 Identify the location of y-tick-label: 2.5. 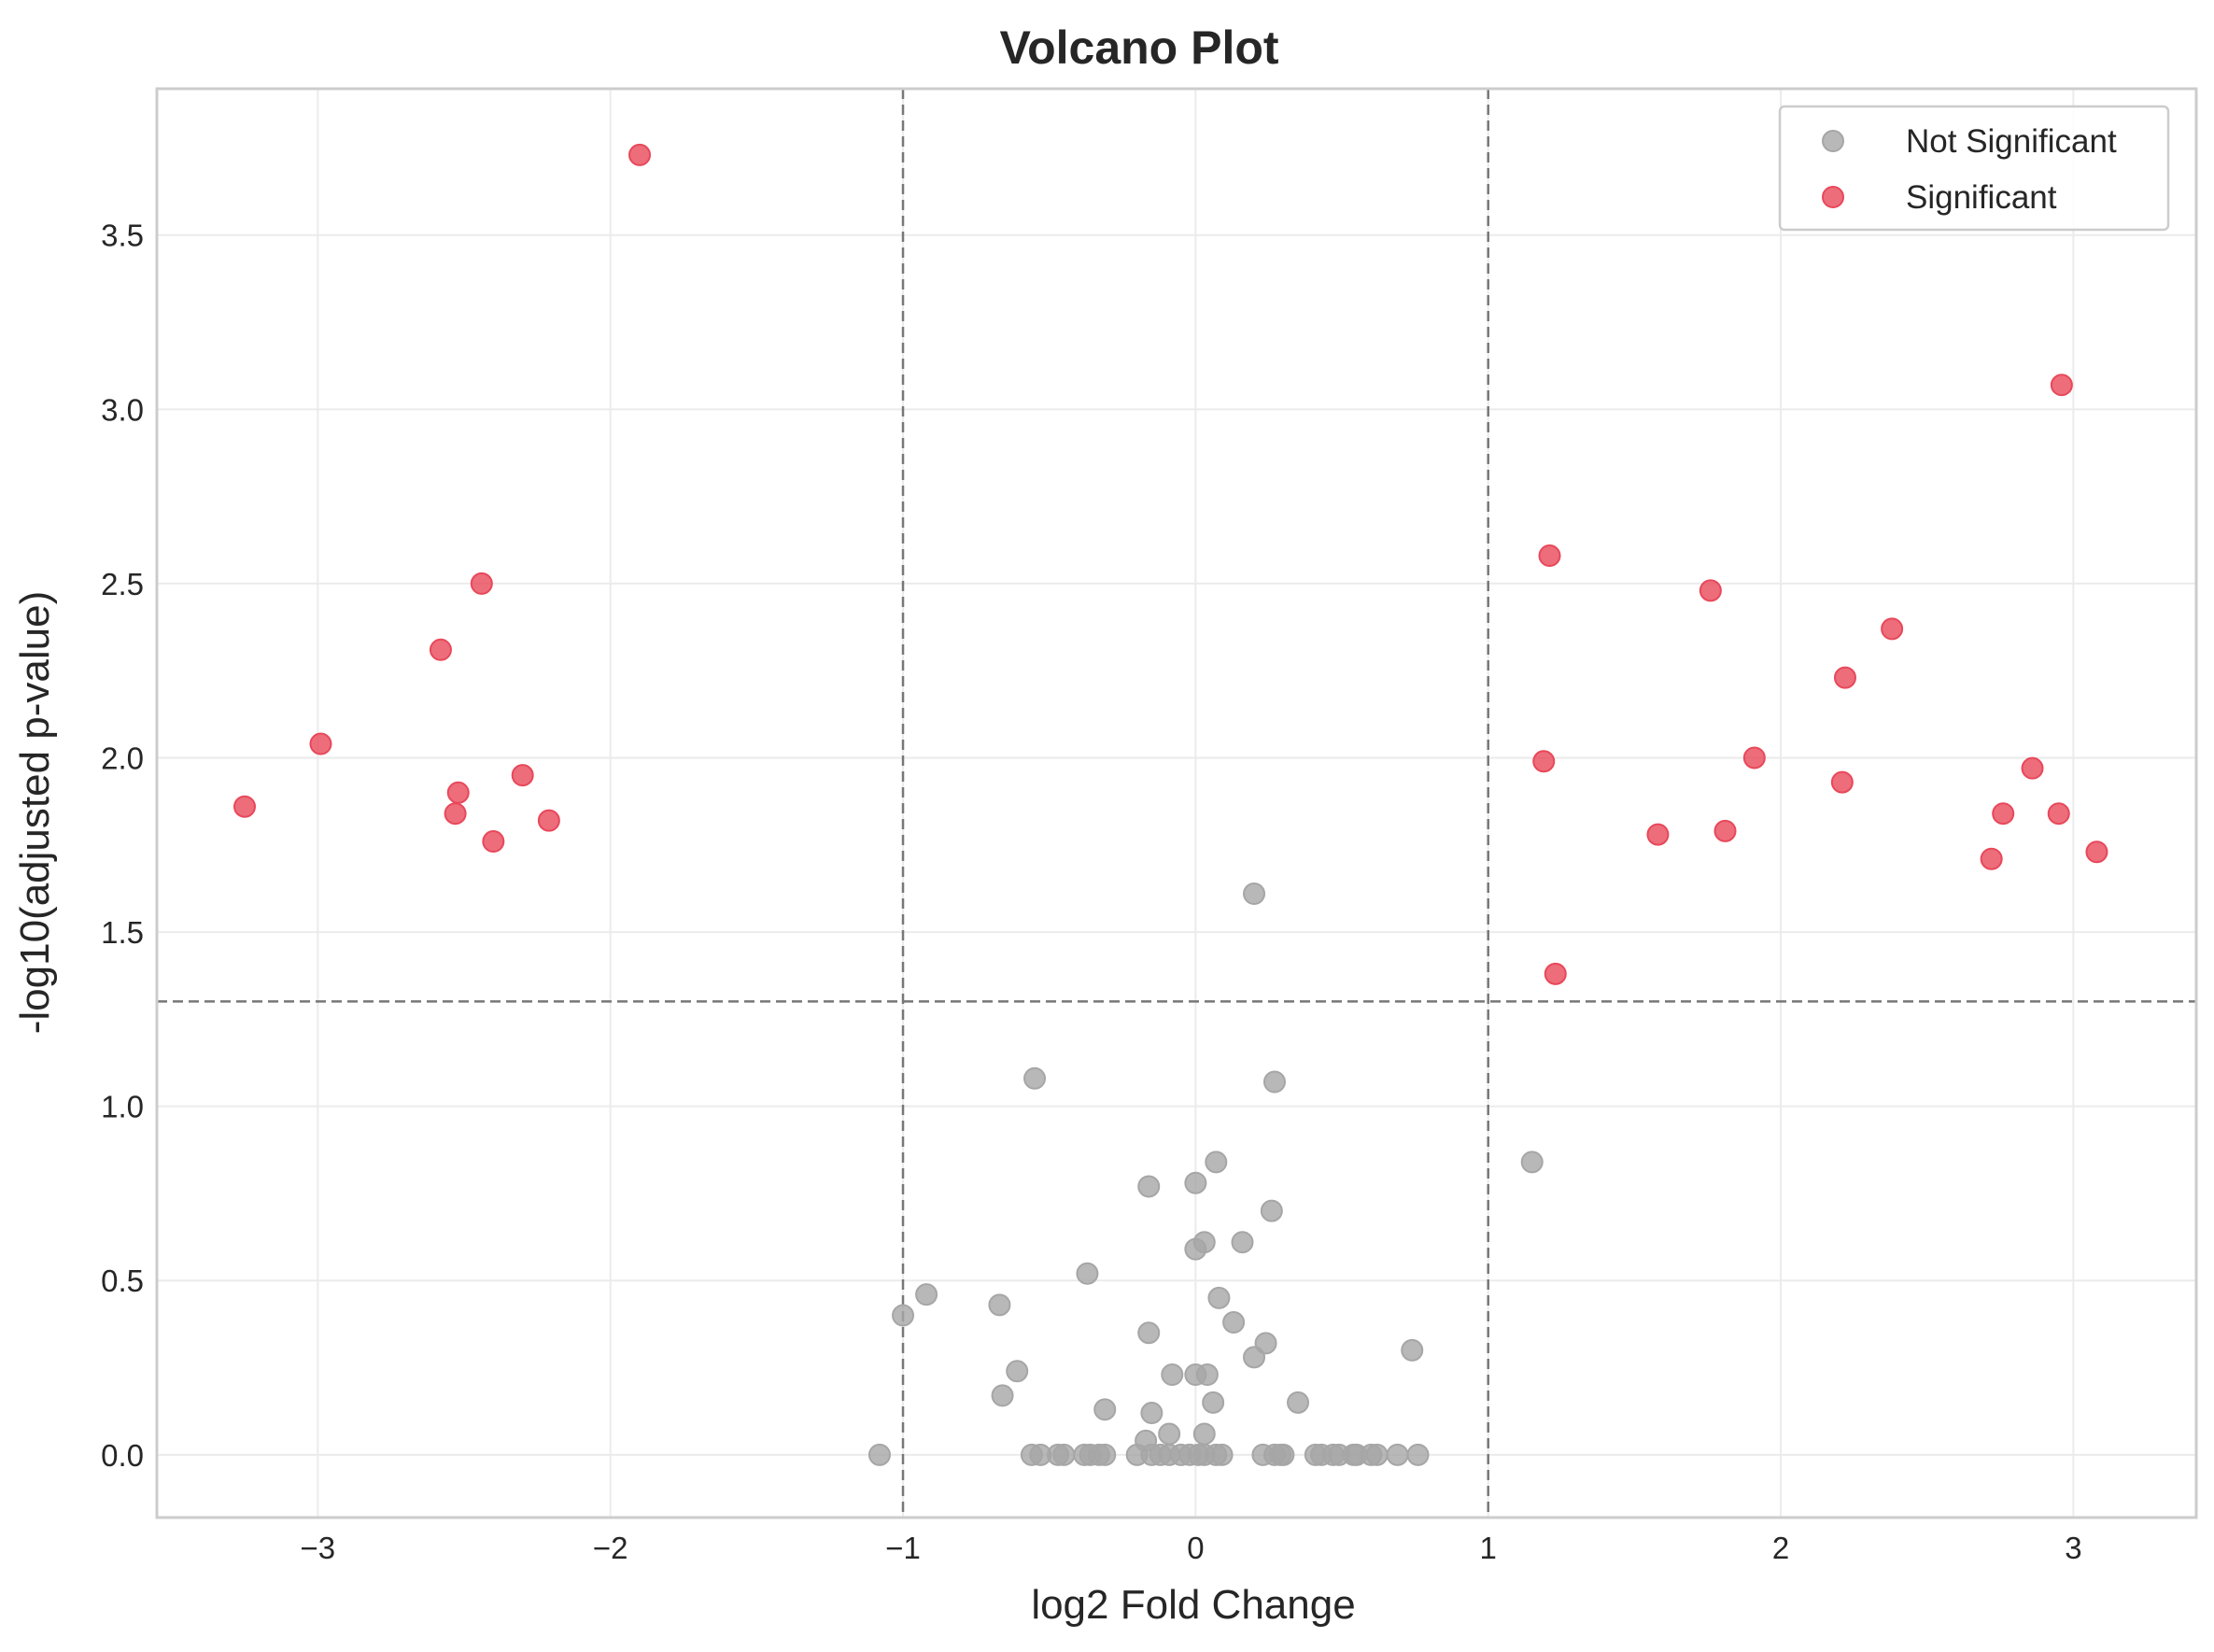
(122, 584).